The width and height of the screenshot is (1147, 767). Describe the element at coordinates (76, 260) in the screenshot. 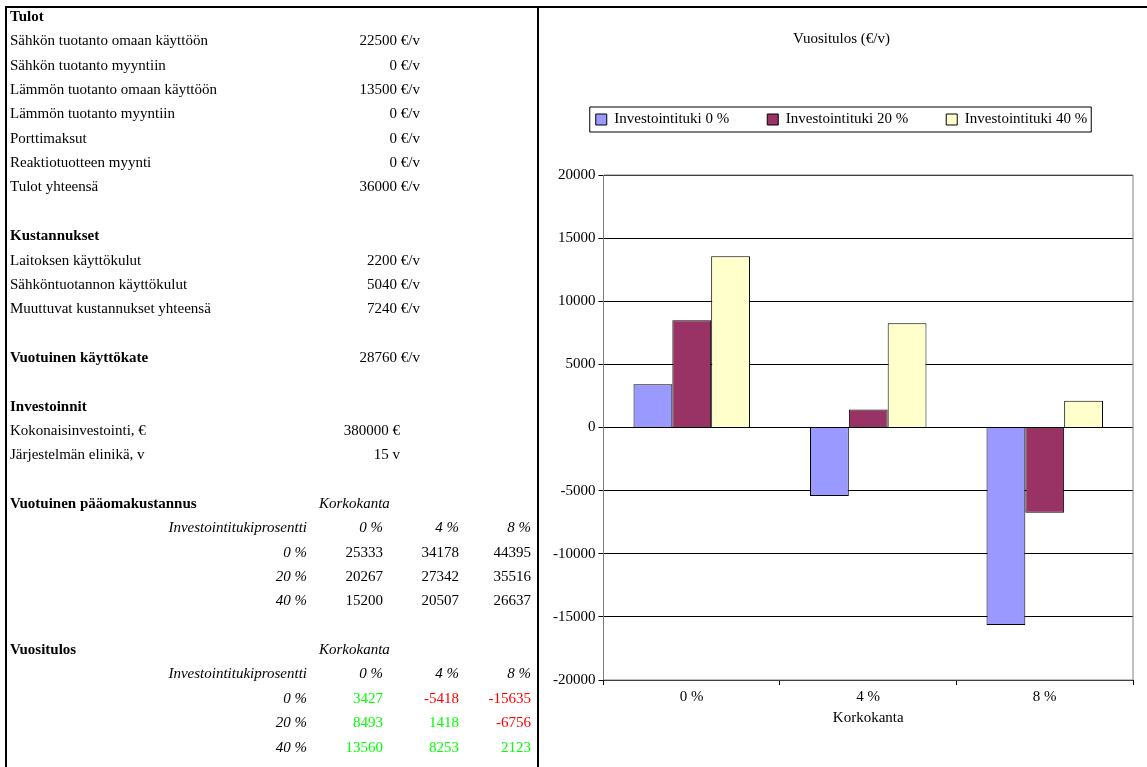

I see `text: Laitoksen käyttökulut` at that location.